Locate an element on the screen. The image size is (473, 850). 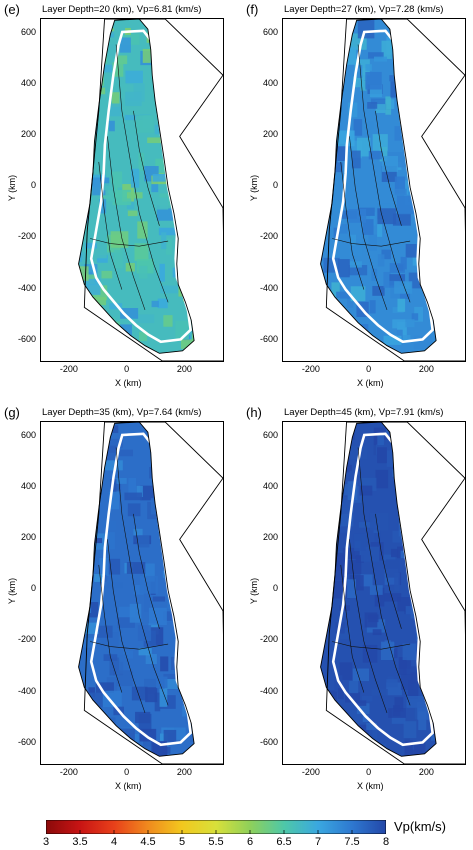
panel-label: (h) is located at coordinates (254, 412).